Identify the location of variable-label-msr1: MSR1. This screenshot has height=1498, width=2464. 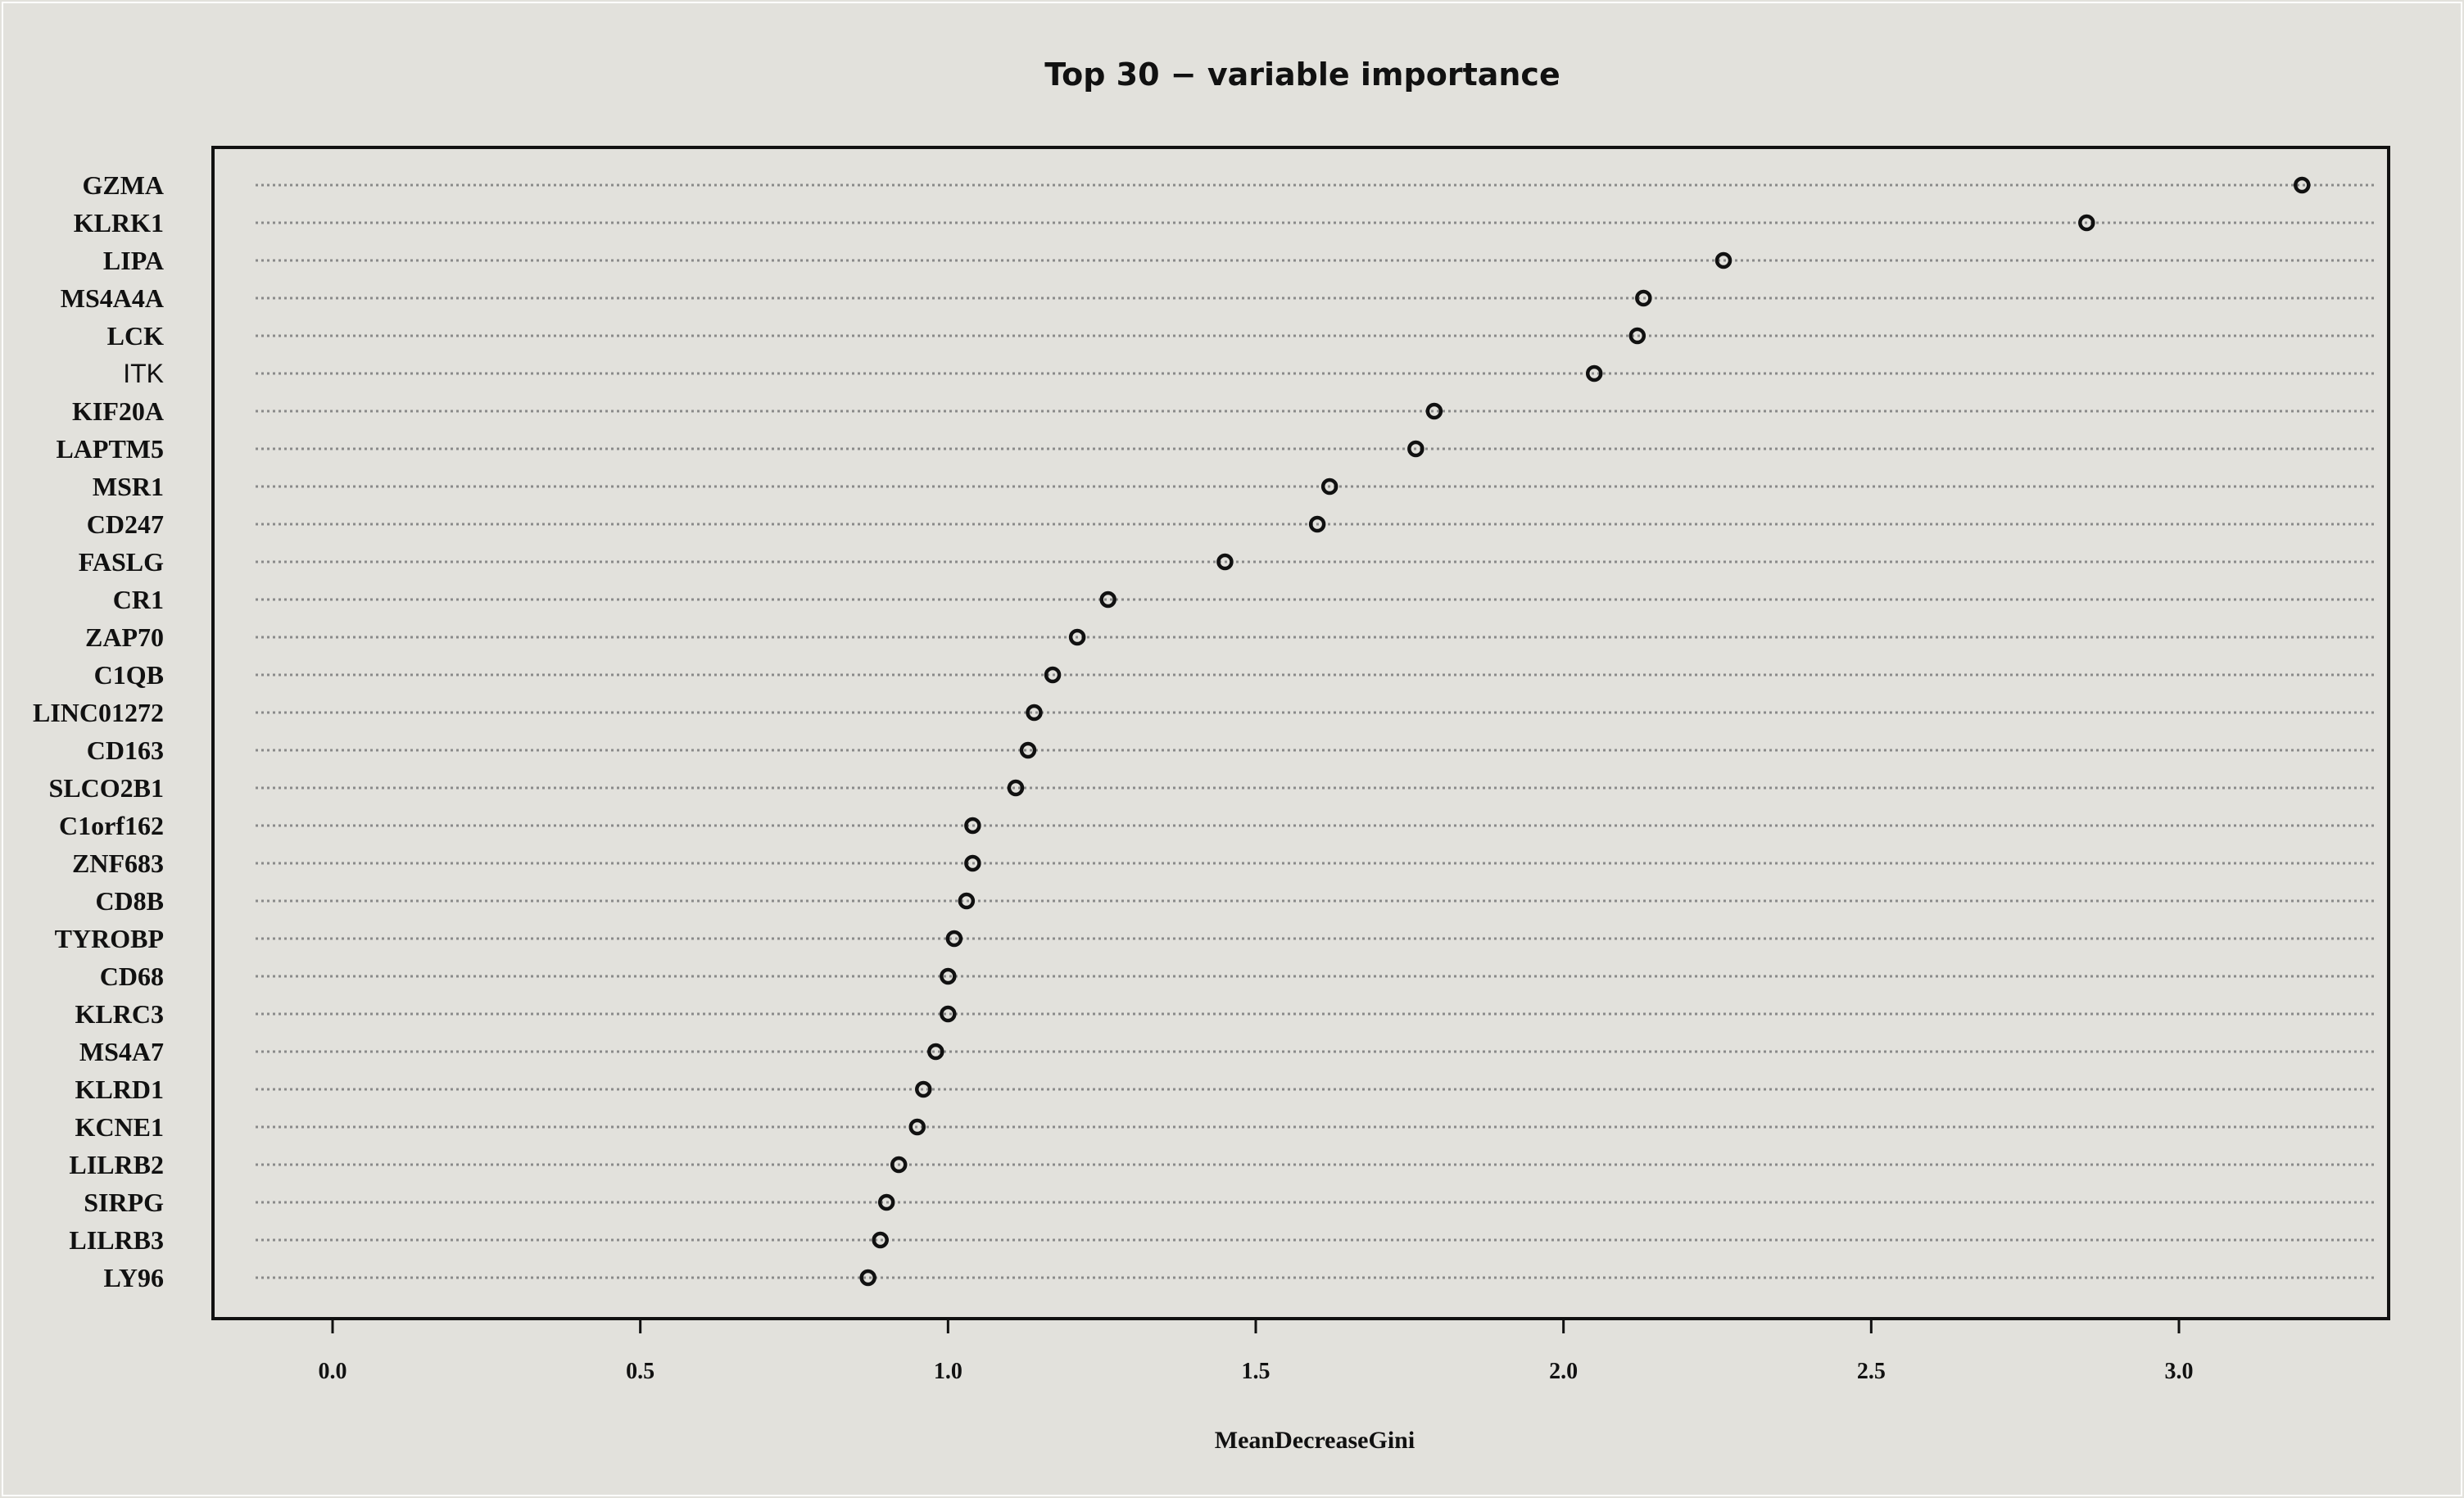
(128, 486).